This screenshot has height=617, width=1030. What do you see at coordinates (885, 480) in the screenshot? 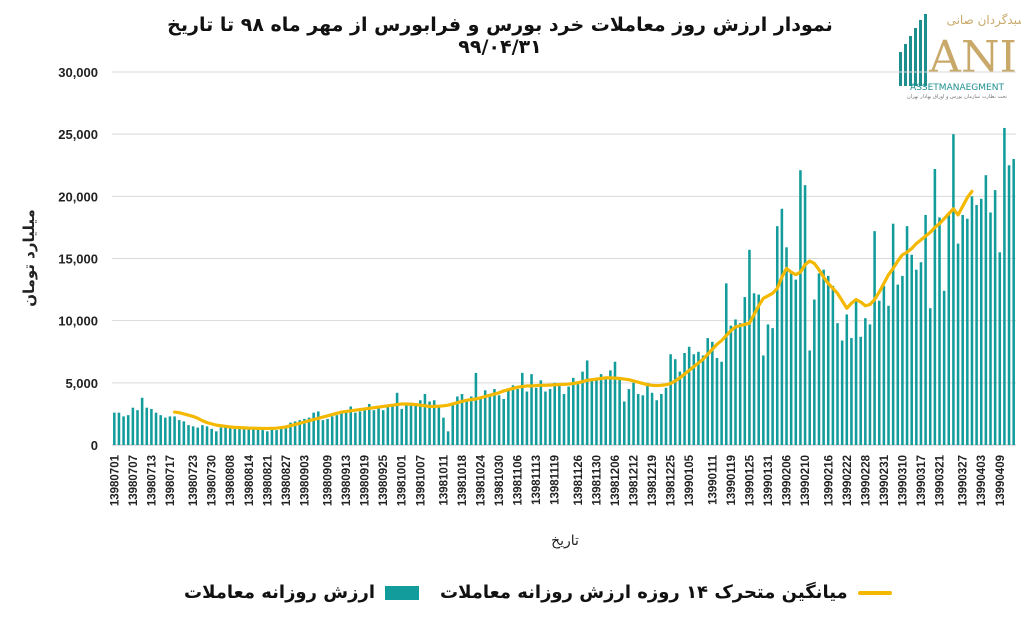
I see `x-tick-label: 13990231` at bounding box center [885, 480].